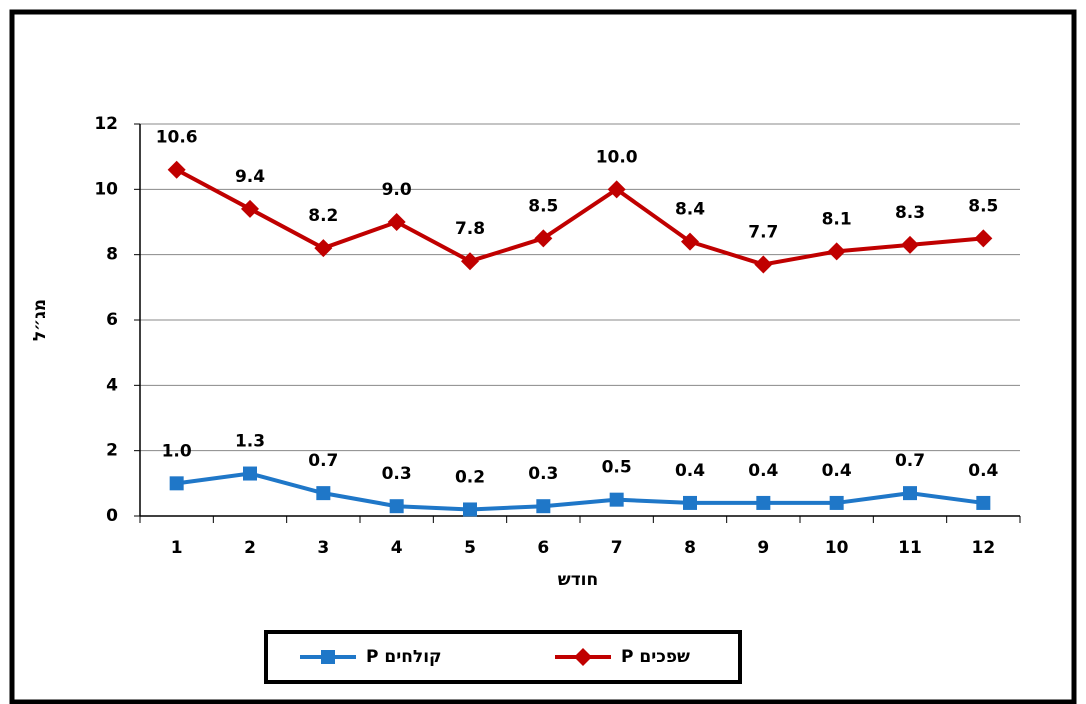 This screenshot has height=704, width=1086. Describe the element at coordinates (177, 548) in the screenshot. I see `x-tick-label: 1` at that location.